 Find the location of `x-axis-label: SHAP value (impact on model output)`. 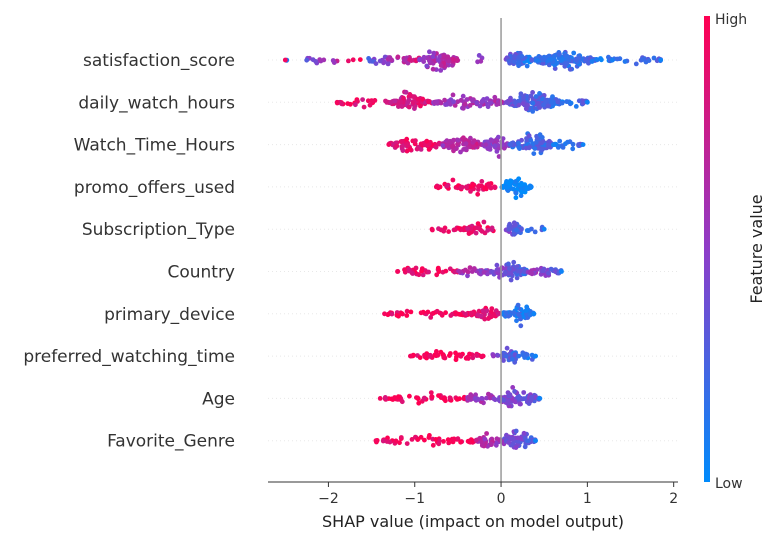

x-axis-label: SHAP value (impact on model output) is located at coordinates (473, 521).